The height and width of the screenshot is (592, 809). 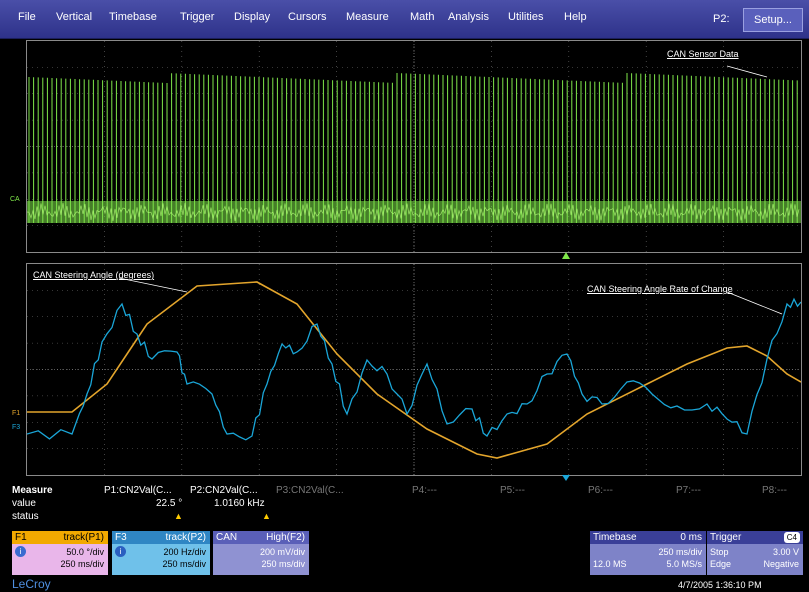 I want to click on menu-timebase: Timebase, so click(x=133, y=17).